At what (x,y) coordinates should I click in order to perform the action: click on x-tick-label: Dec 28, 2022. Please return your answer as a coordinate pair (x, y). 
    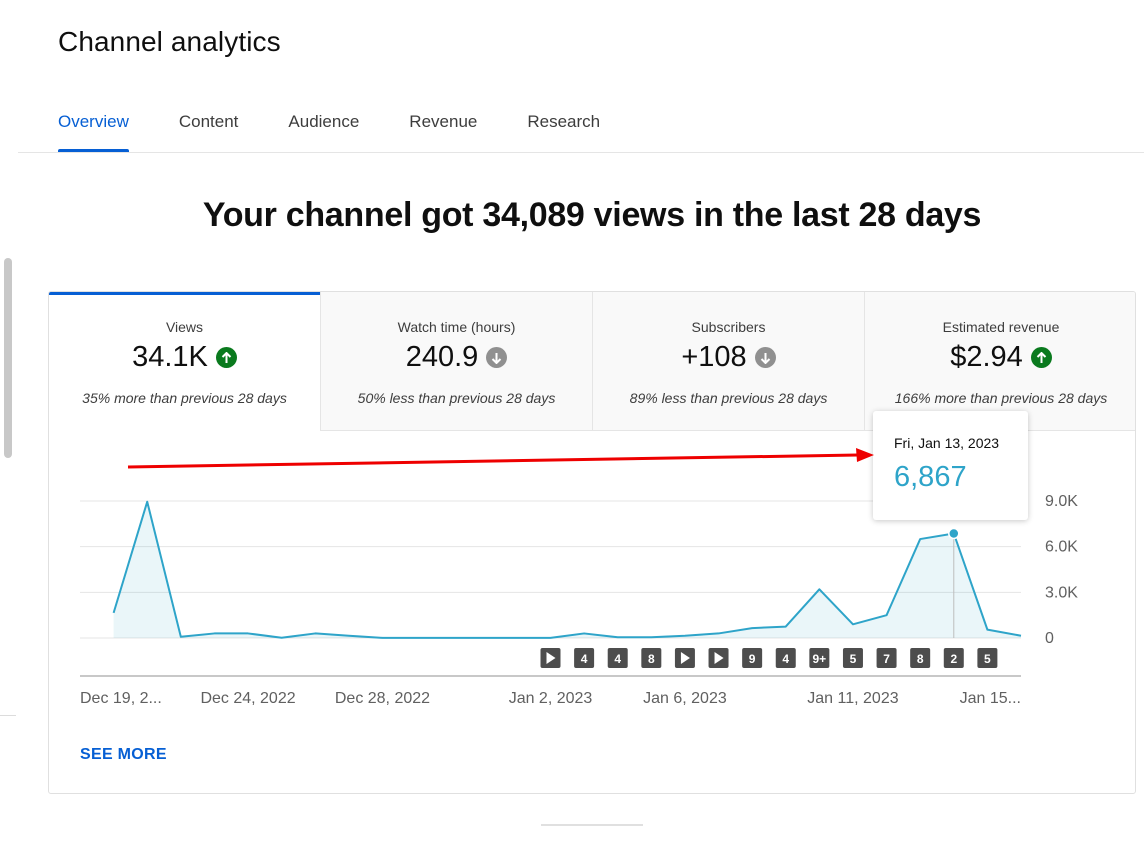
    Looking at the image, I should click on (382, 698).